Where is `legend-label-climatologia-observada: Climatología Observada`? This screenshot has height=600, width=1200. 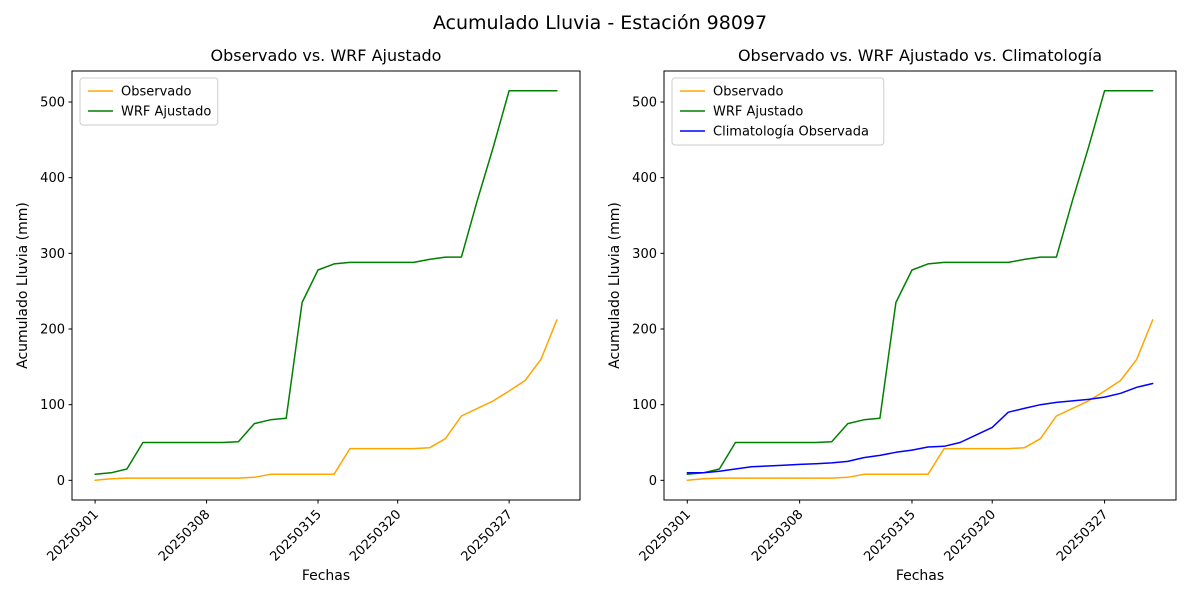 legend-label-climatologia-observada: Climatología Observada is located at coordinates (791, 132).